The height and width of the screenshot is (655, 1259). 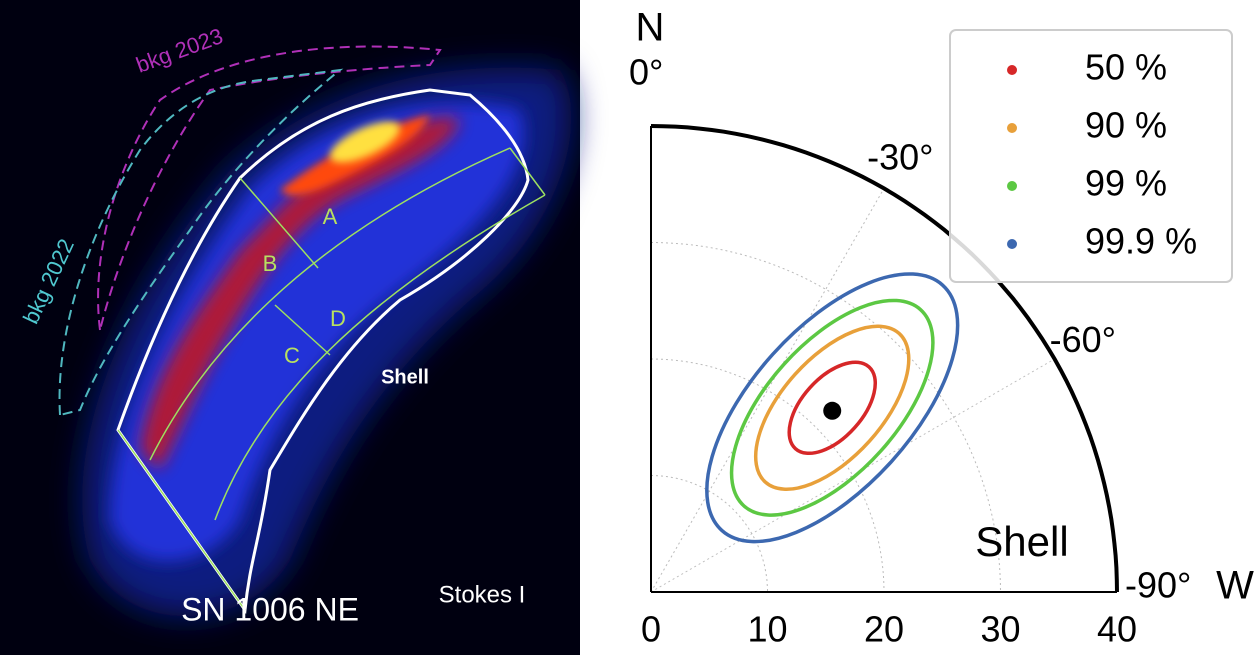 What do you see at coordinates (270, 263) in the screenshot?
I see `subregion-label: B` at bounding box center [270, 263].